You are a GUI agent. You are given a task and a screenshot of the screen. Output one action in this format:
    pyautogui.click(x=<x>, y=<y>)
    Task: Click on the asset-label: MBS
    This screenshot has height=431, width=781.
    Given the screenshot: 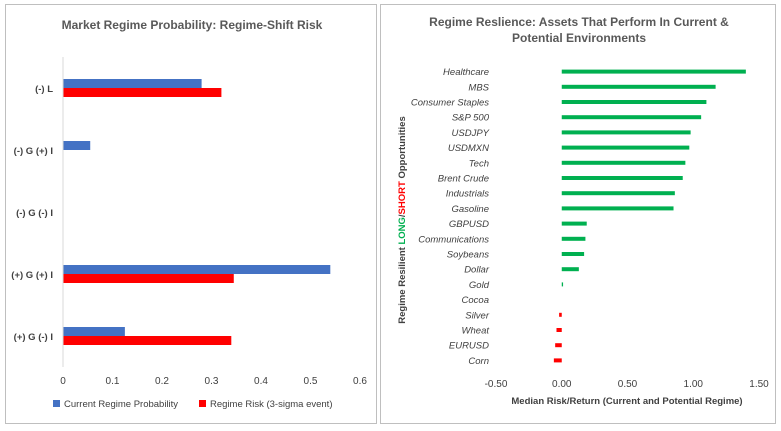 What is the action you would take?
    pyautogui.click(x=478, y=87)
    